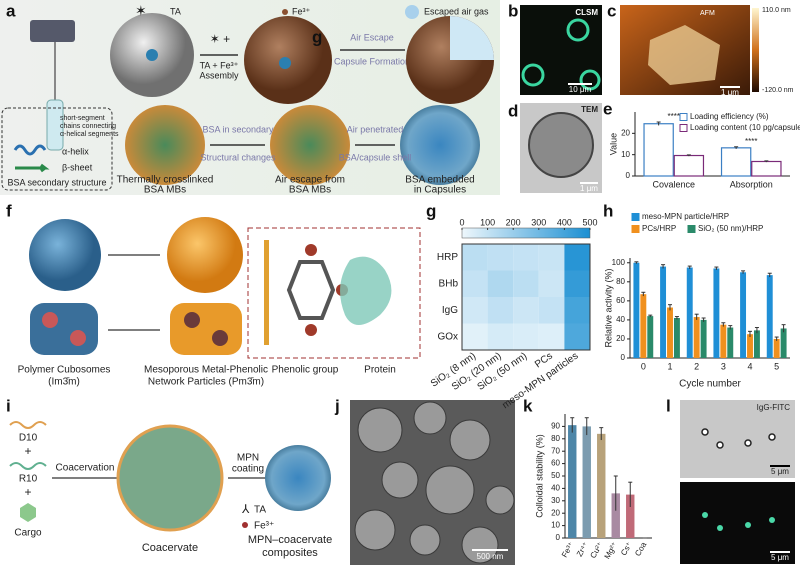 This screenshot has width=800, height=574. I want to click on cubosome-unit-cell, so click(64, 329).